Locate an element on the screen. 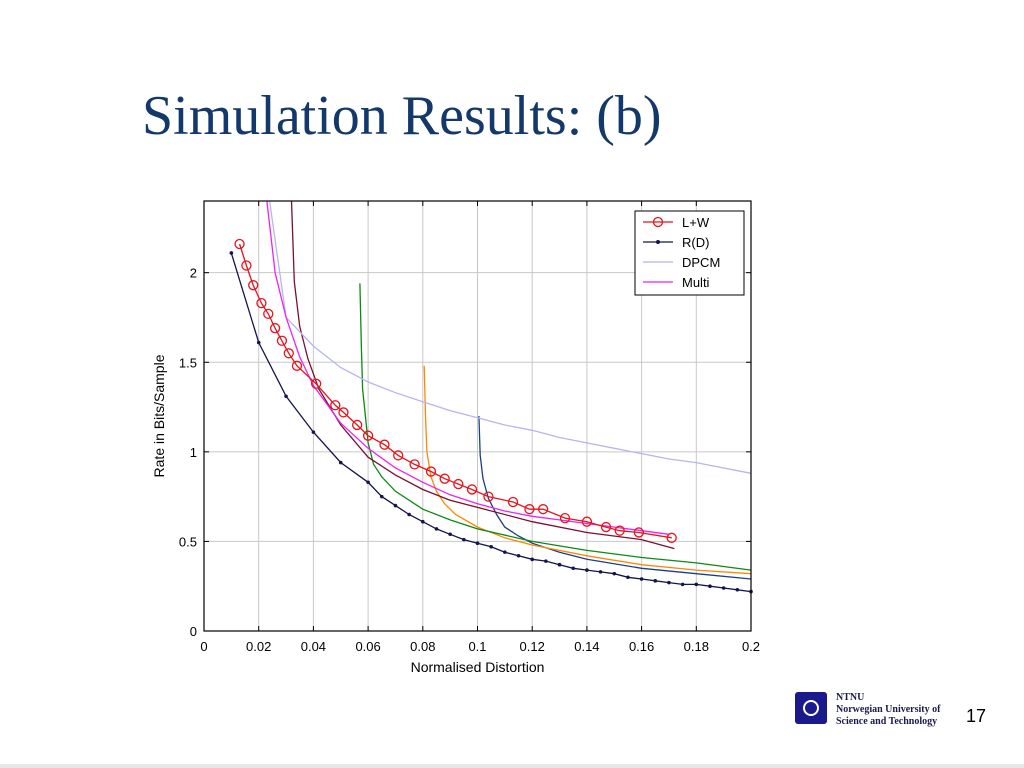  legend-item: DPCM is located at coordinates (681, 262).